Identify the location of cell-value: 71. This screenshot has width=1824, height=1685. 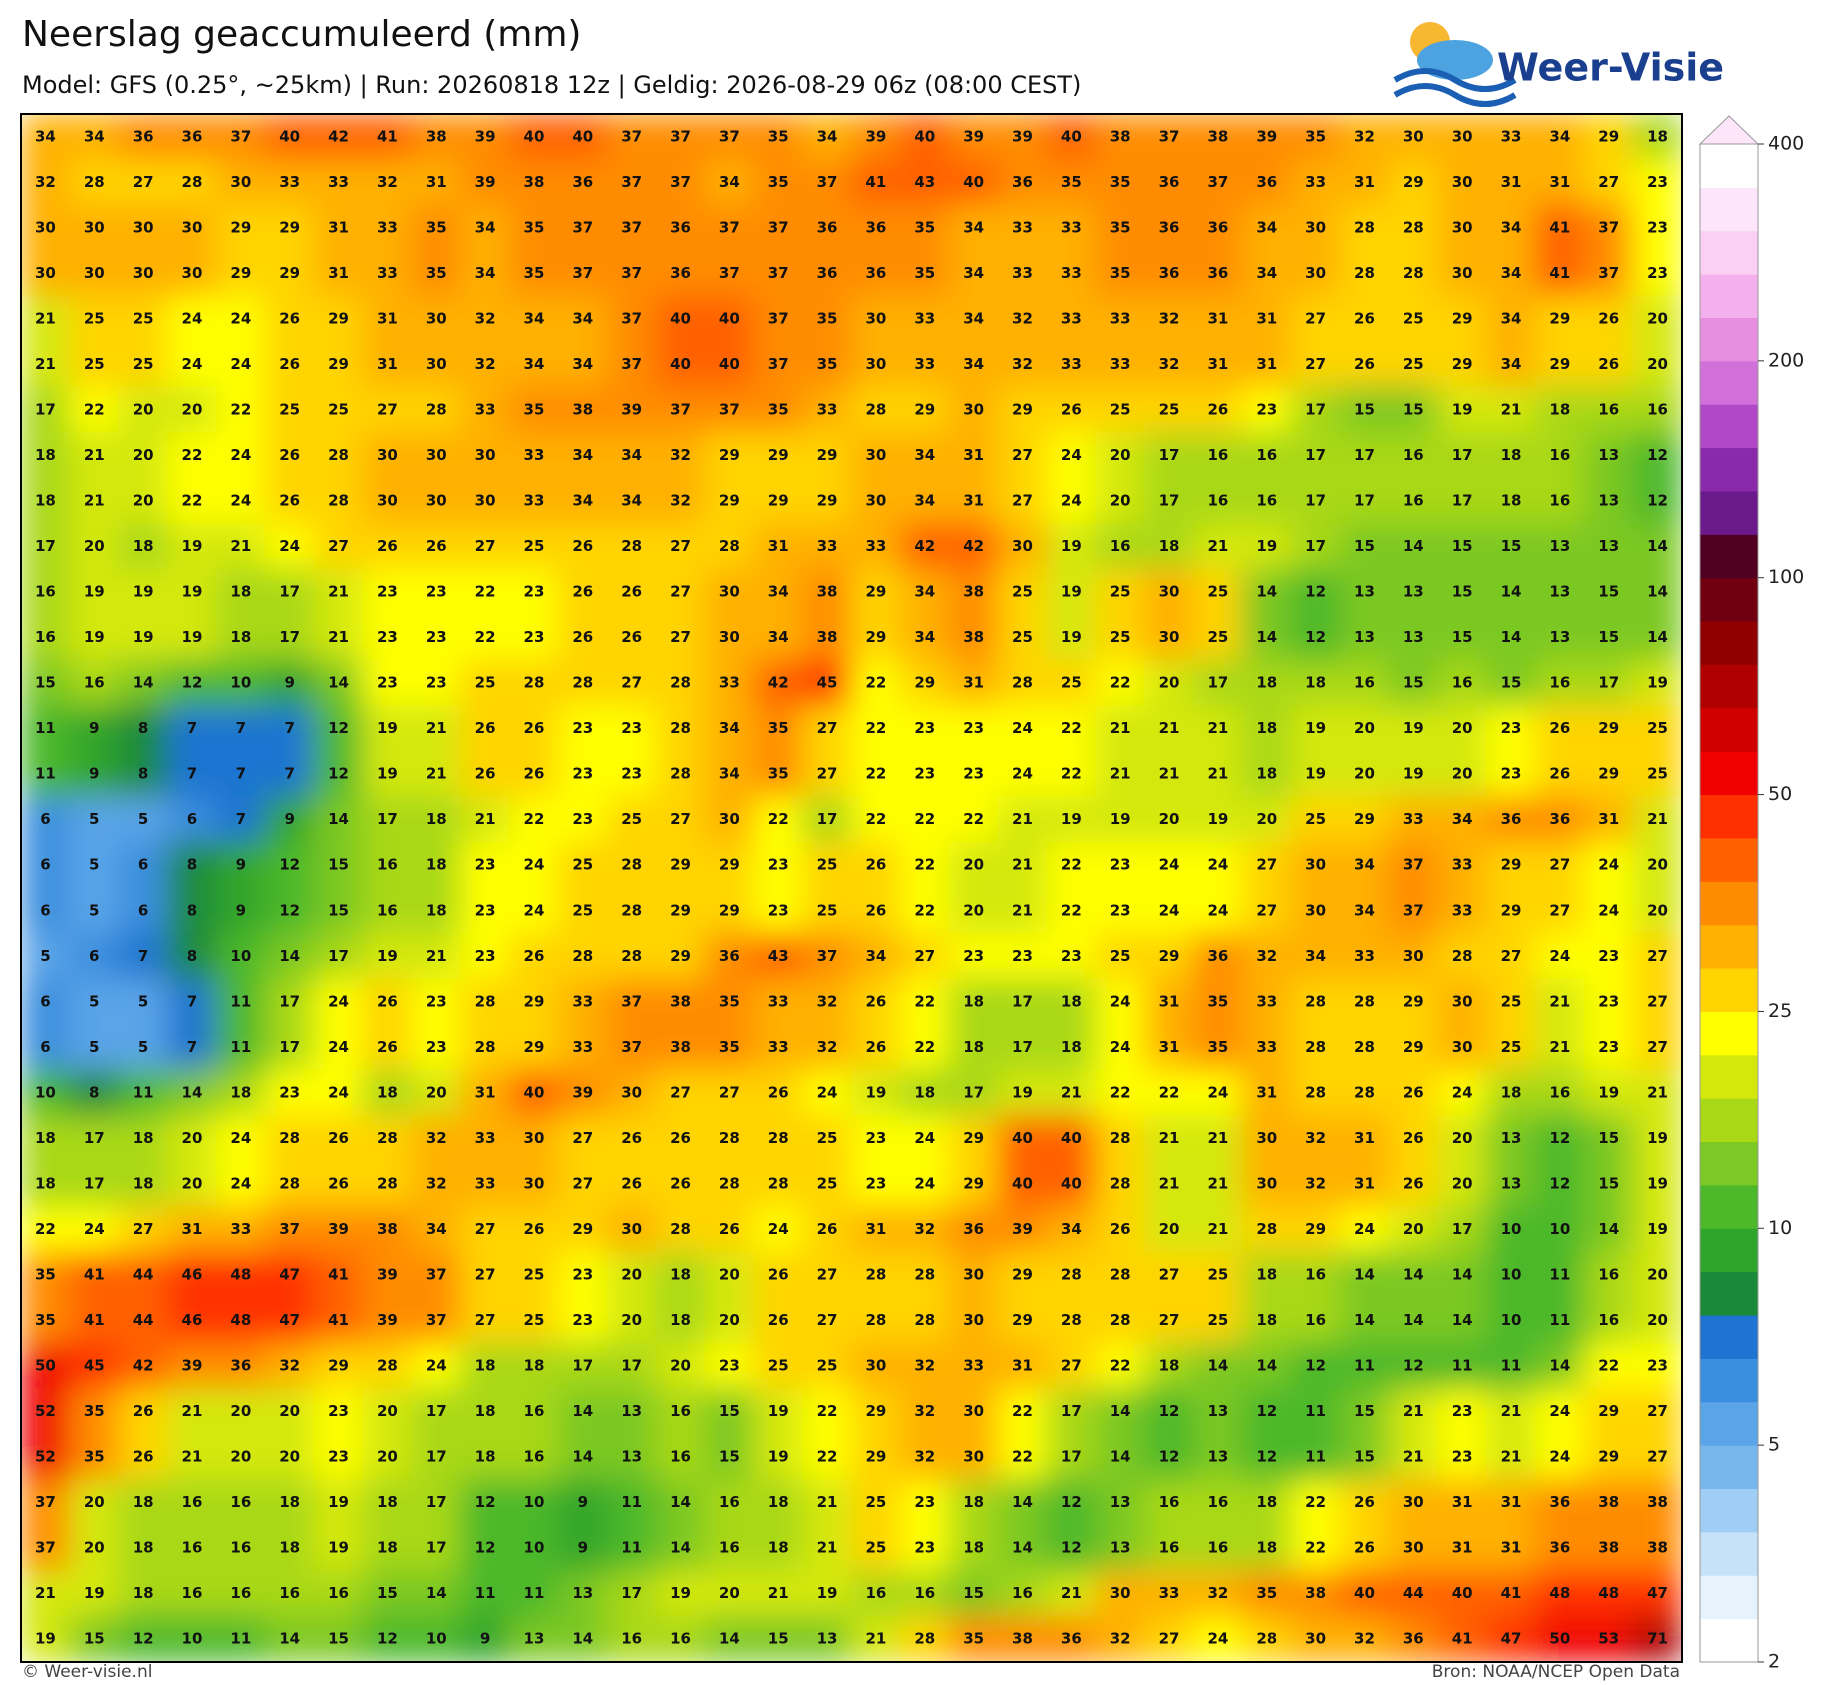
(1657, 1639).